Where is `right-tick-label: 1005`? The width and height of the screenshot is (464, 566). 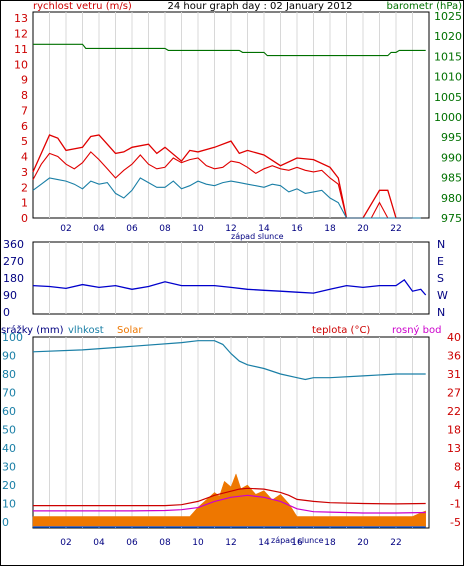
right-tick-label: 1005 is located at coordinates (448, 97).